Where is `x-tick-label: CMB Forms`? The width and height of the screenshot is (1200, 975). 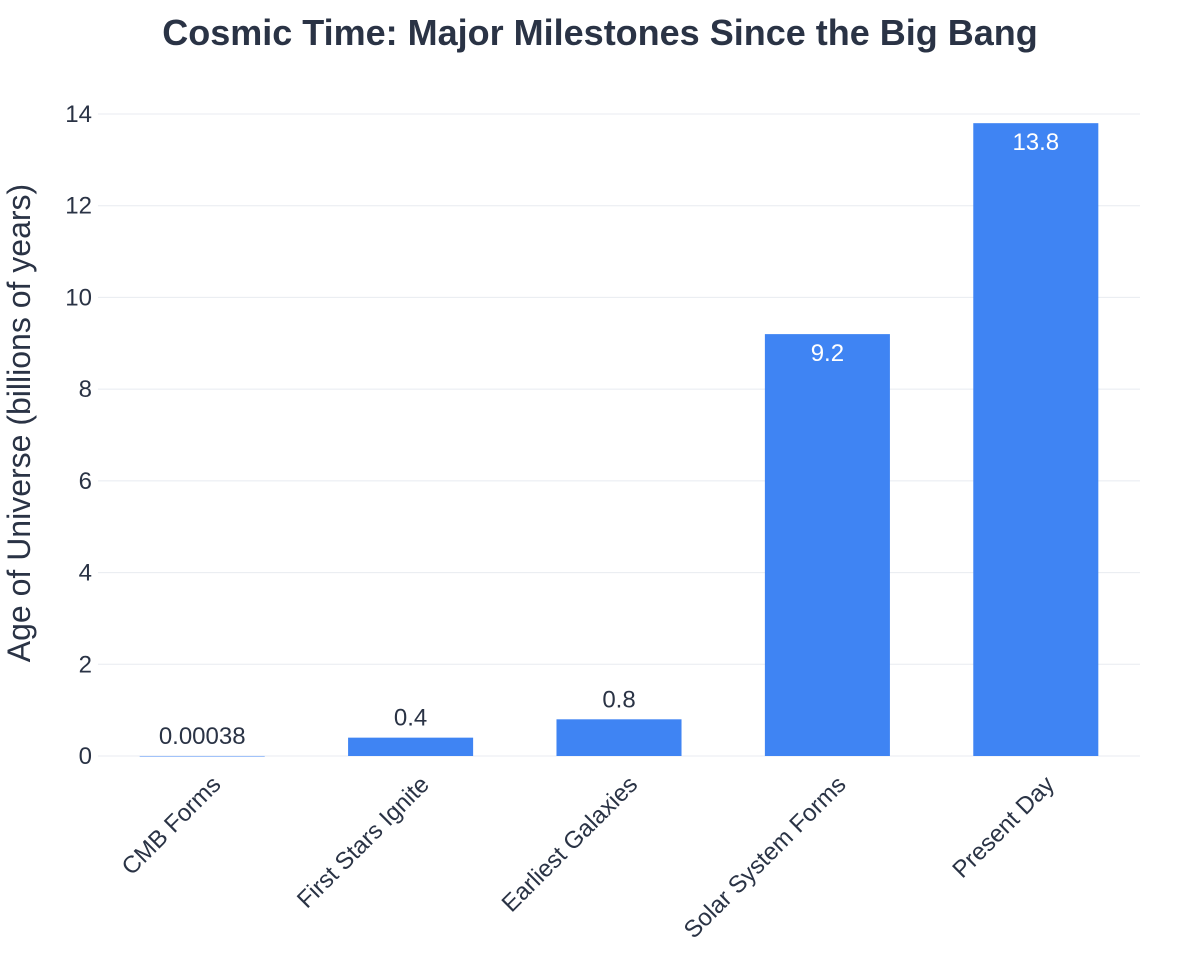
x-tick-label: CMB Forms is located at coordinates (172, 826).